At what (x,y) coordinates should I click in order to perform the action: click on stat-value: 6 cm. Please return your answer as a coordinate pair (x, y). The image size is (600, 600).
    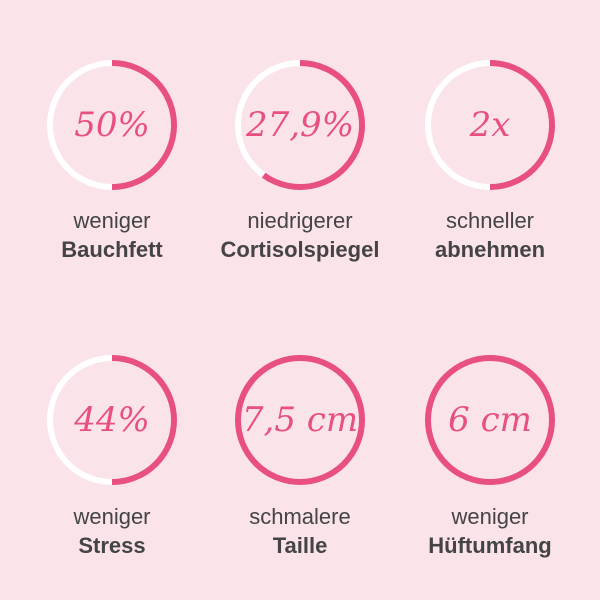
    Looking at the image, I should click on (490, 420).